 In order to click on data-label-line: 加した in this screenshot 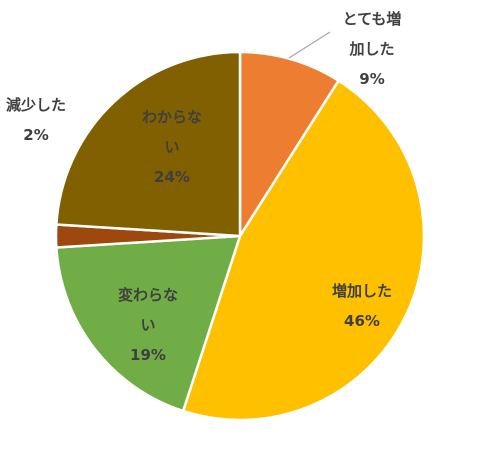, I will do `click(371, 49)`.